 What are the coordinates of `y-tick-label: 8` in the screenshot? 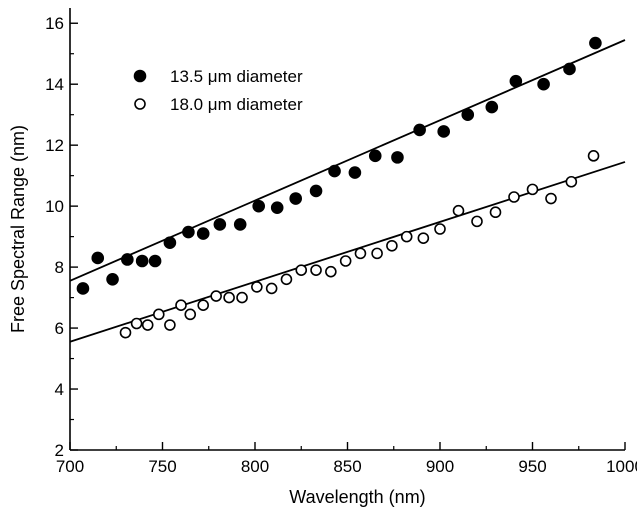 It's located at (59, 267).